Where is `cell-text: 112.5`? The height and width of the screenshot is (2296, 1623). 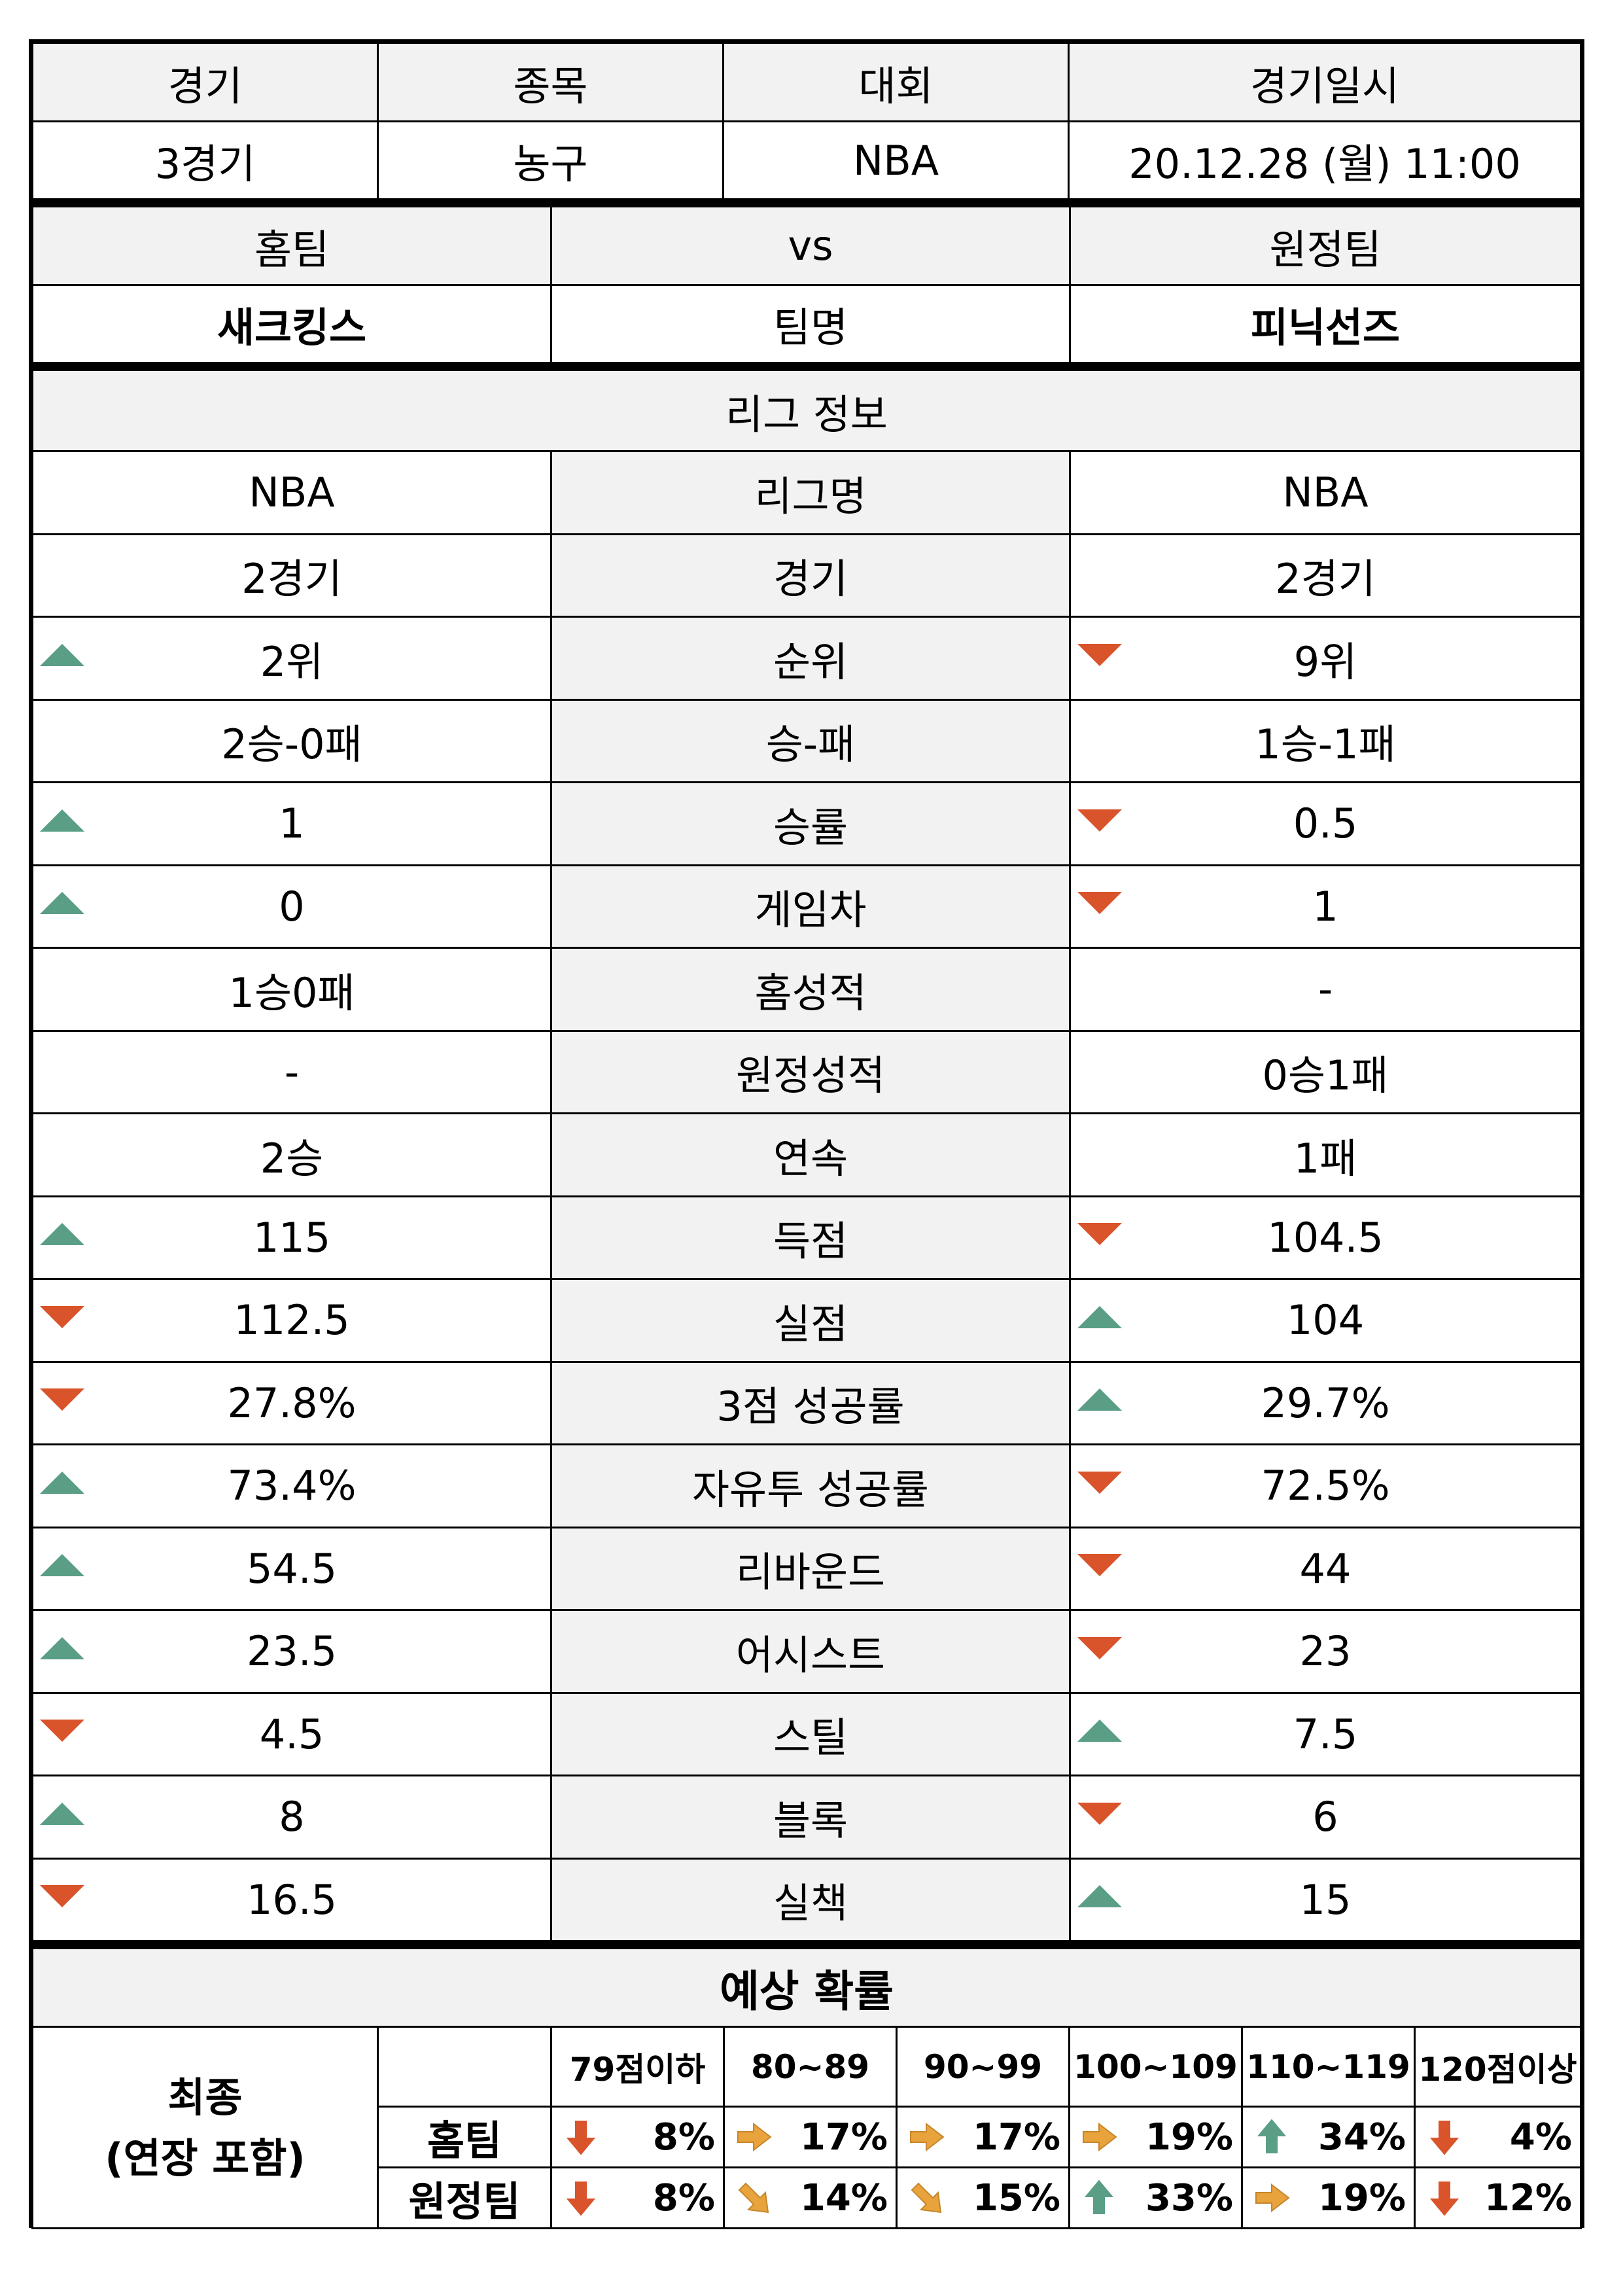
cell-text: 112.5 is located at coordinates (292, 1320).